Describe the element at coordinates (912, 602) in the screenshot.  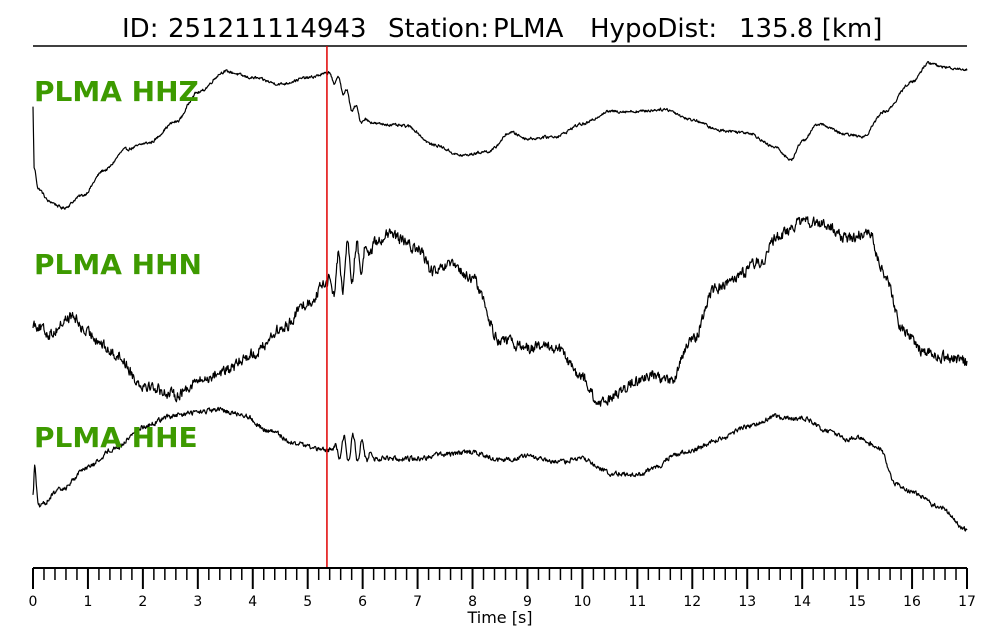
I see `x-tick-label: 16` at that location.